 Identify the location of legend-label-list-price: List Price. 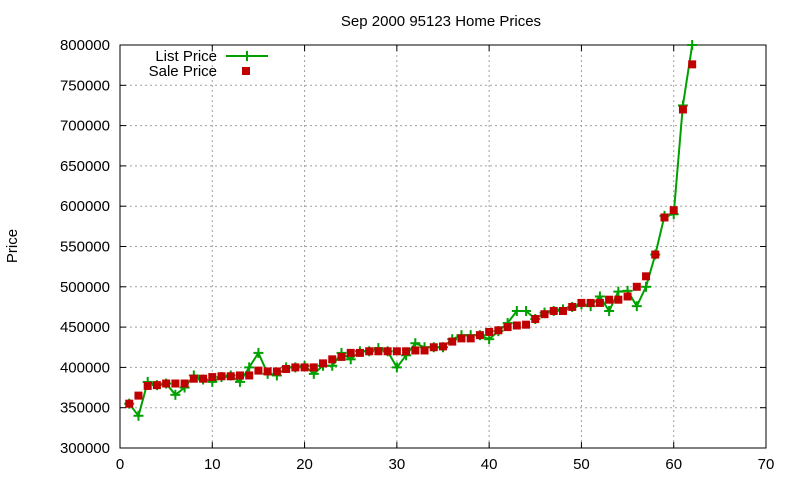
(186, 56).